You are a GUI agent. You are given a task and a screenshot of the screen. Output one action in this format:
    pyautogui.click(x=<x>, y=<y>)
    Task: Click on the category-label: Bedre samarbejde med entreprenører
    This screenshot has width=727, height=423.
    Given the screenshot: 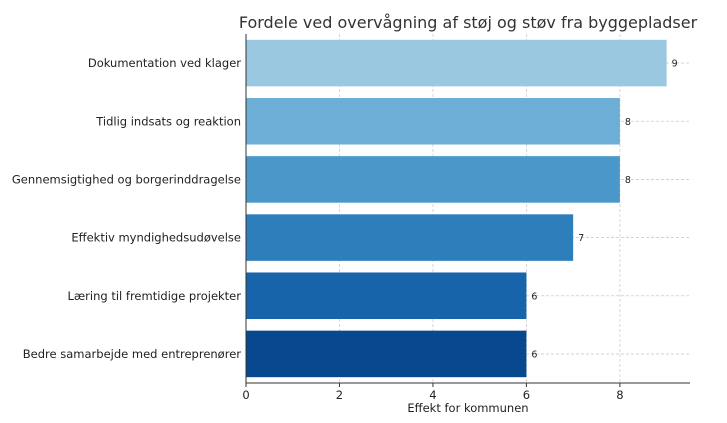 What is the action you would take?
    pyautogui.click(x=132, y=354)
    